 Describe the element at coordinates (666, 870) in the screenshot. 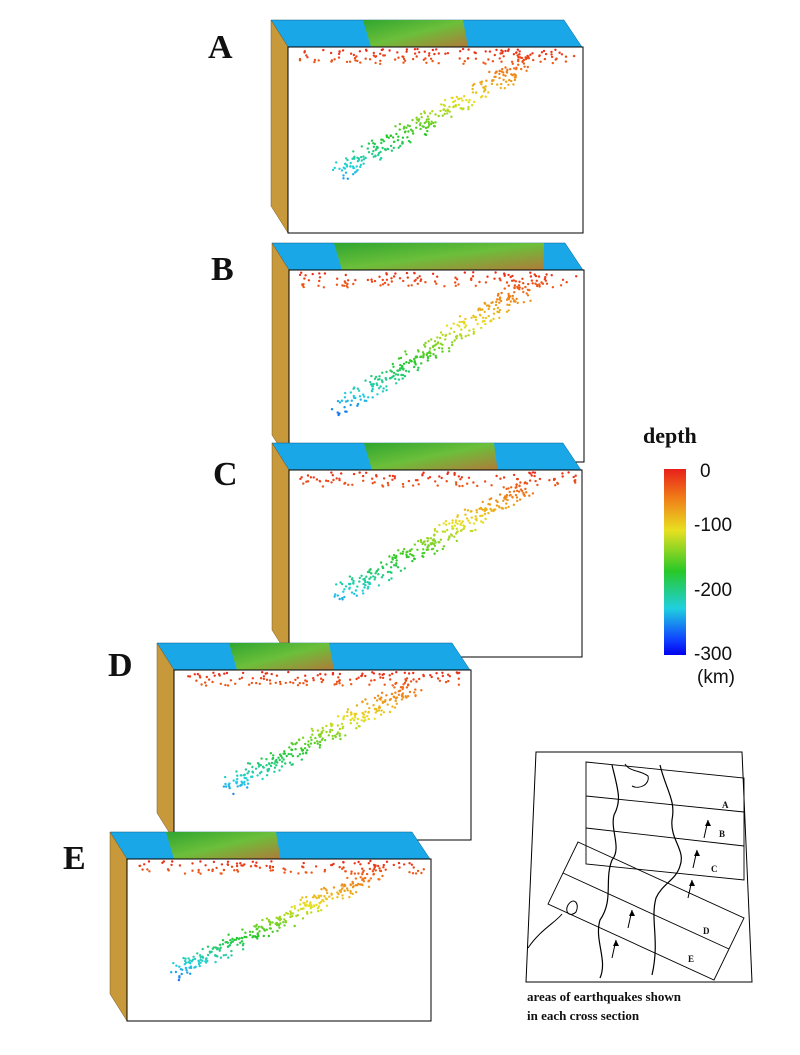

I see `coastline-east` at that location.